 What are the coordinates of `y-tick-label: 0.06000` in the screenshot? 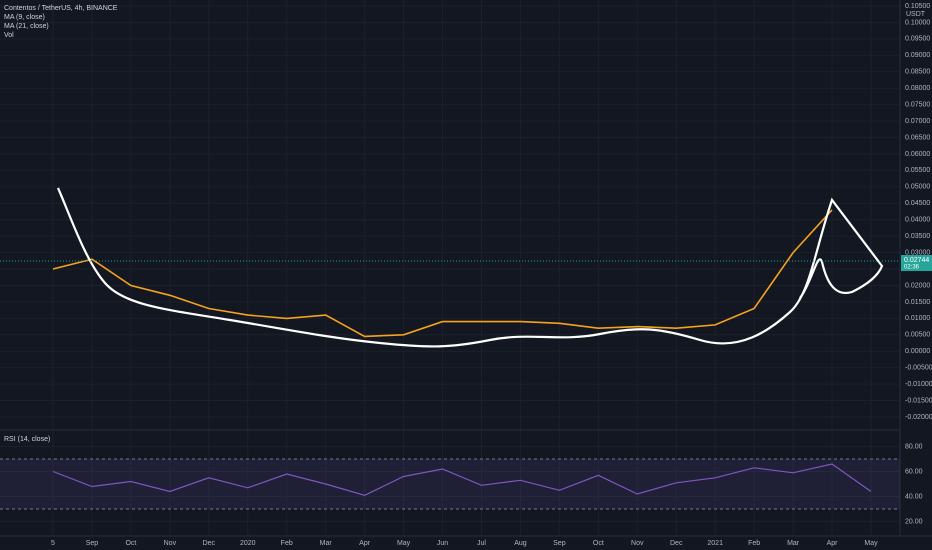 It's located at (917, 154).